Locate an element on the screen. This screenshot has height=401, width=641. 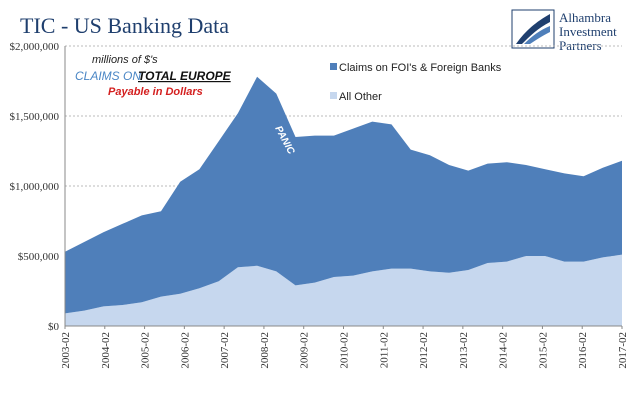
logo-wave-mark is located at coordinates (533, 29).